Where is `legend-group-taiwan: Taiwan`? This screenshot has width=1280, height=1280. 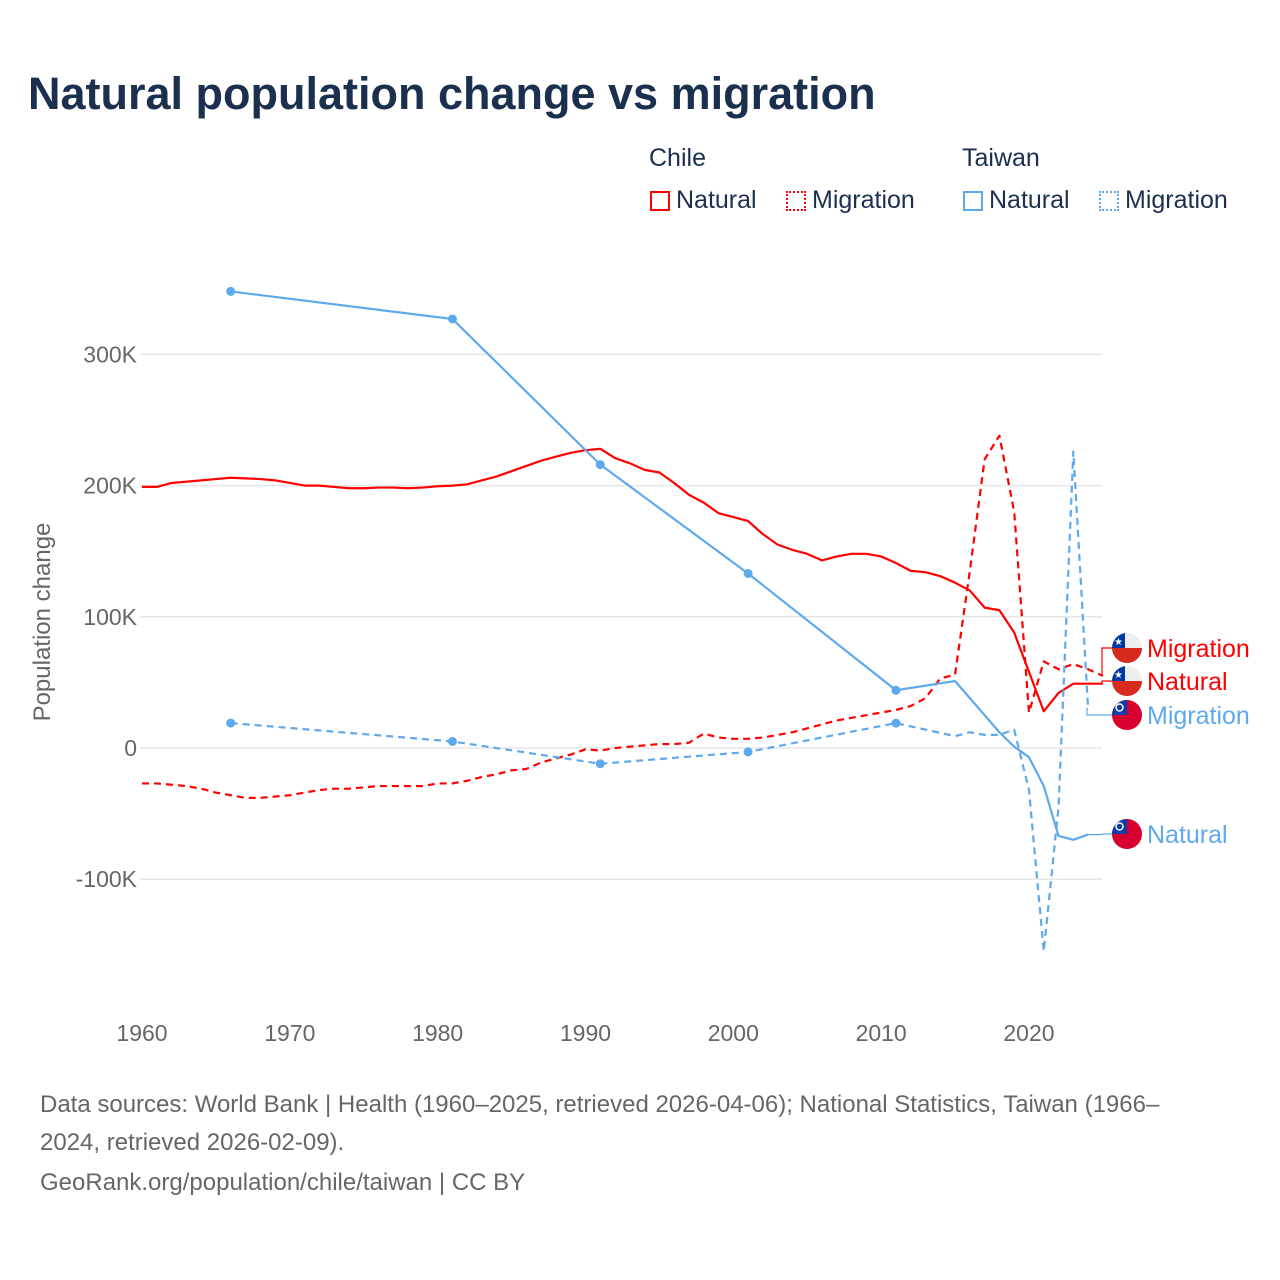
legend-group-taiwan: Taiwan is located at coordinates (1001, 158).